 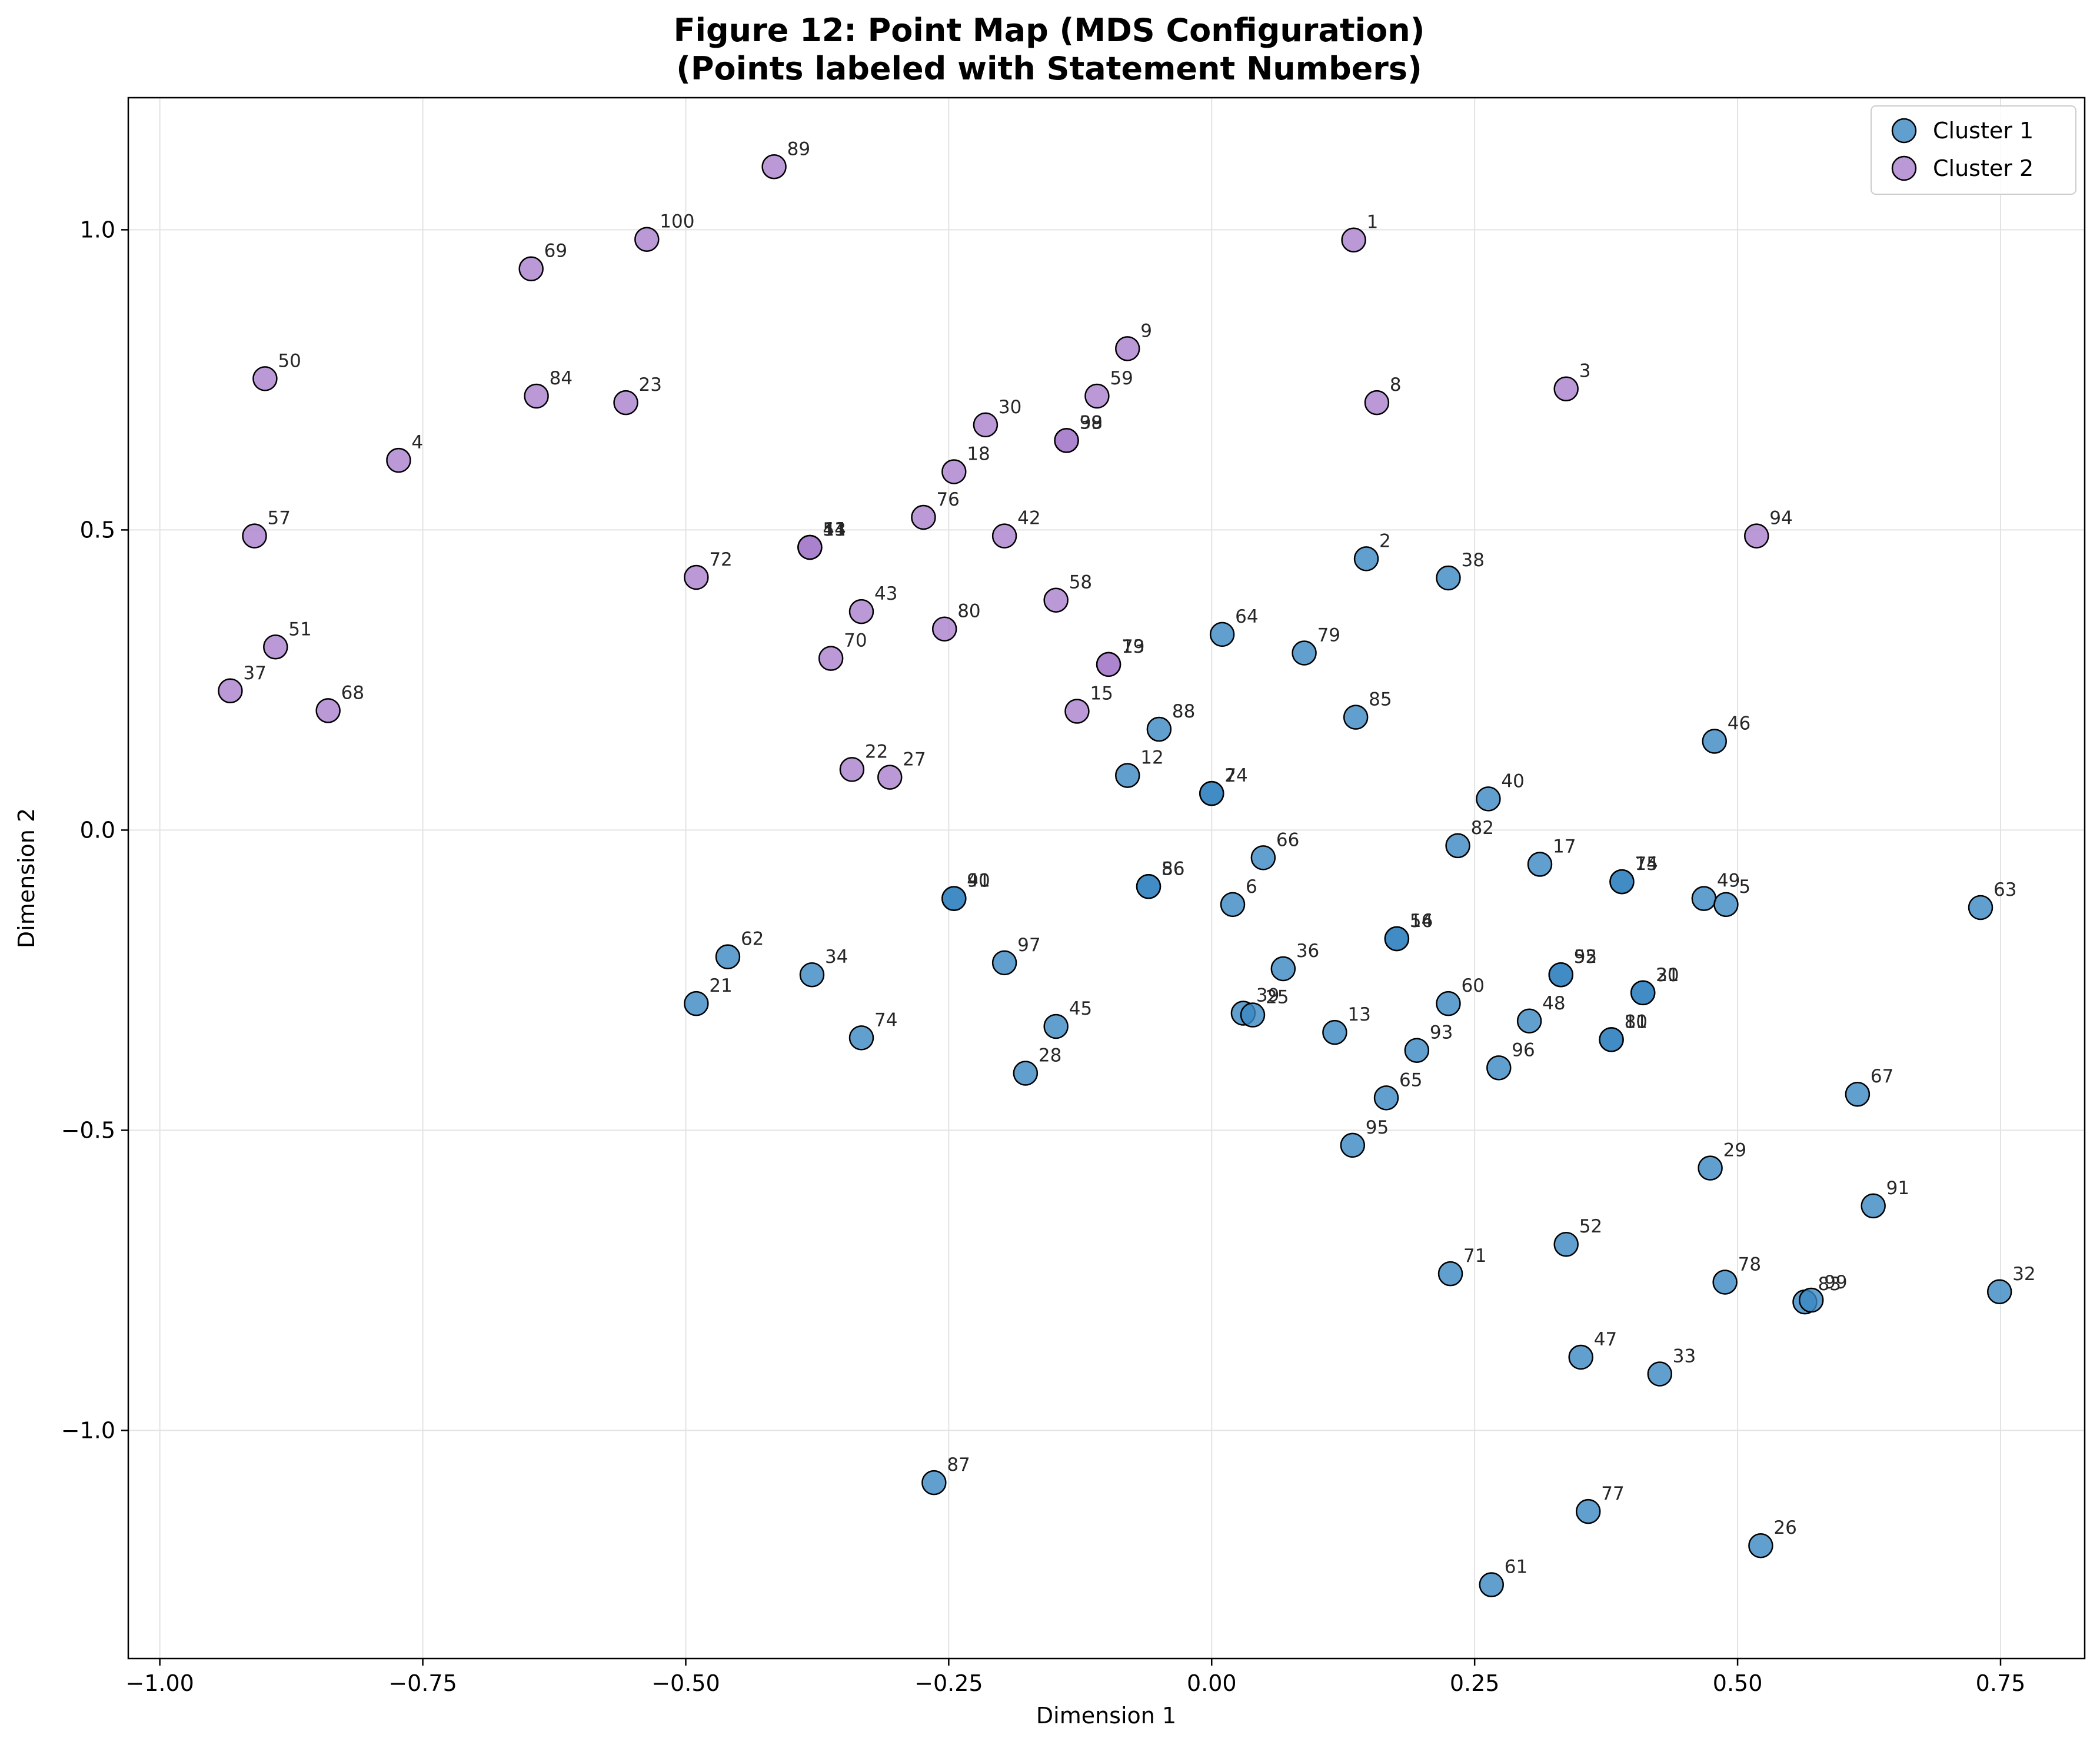 I want to click on point-label-82: 82, so click(x=1482, y=828).